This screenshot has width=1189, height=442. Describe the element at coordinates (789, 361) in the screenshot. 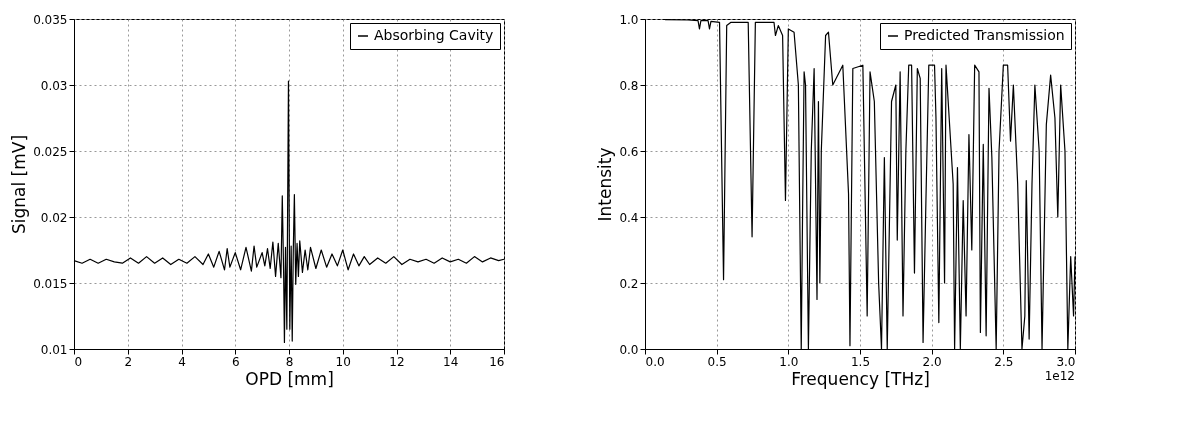

I see `x-tick-label: 1.0` at that location.